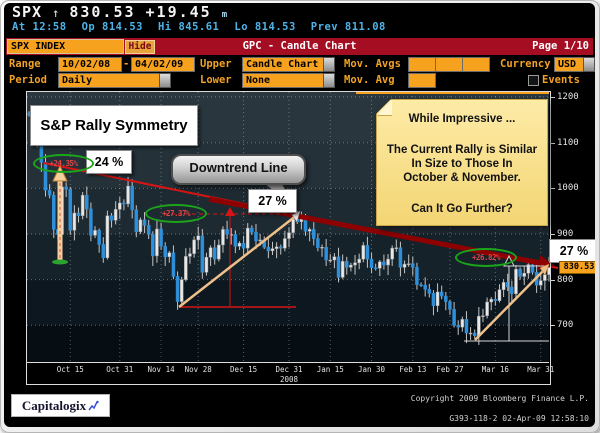 Image resolution: width=600 pixels, height=433 pixels. Describe the element at coordinates (63, 163) in the screenshot. I see `pct-october-ellipse: +24.35%` at that location.